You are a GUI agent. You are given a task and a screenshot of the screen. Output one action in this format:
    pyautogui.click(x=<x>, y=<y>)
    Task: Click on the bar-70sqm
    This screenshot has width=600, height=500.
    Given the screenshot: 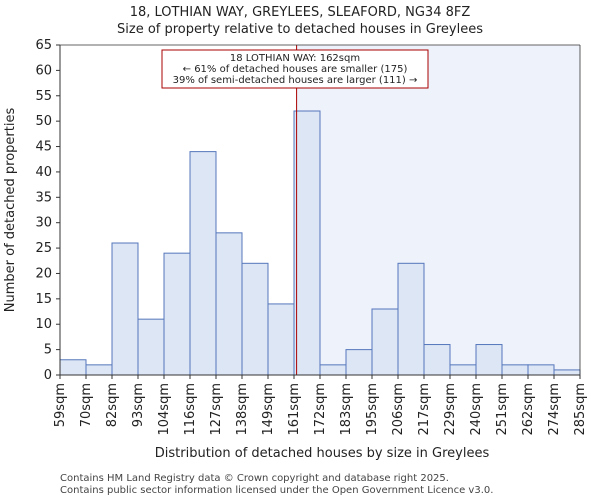 What is the action you would take?
    pyautogui.click(x=99, y=370)
    